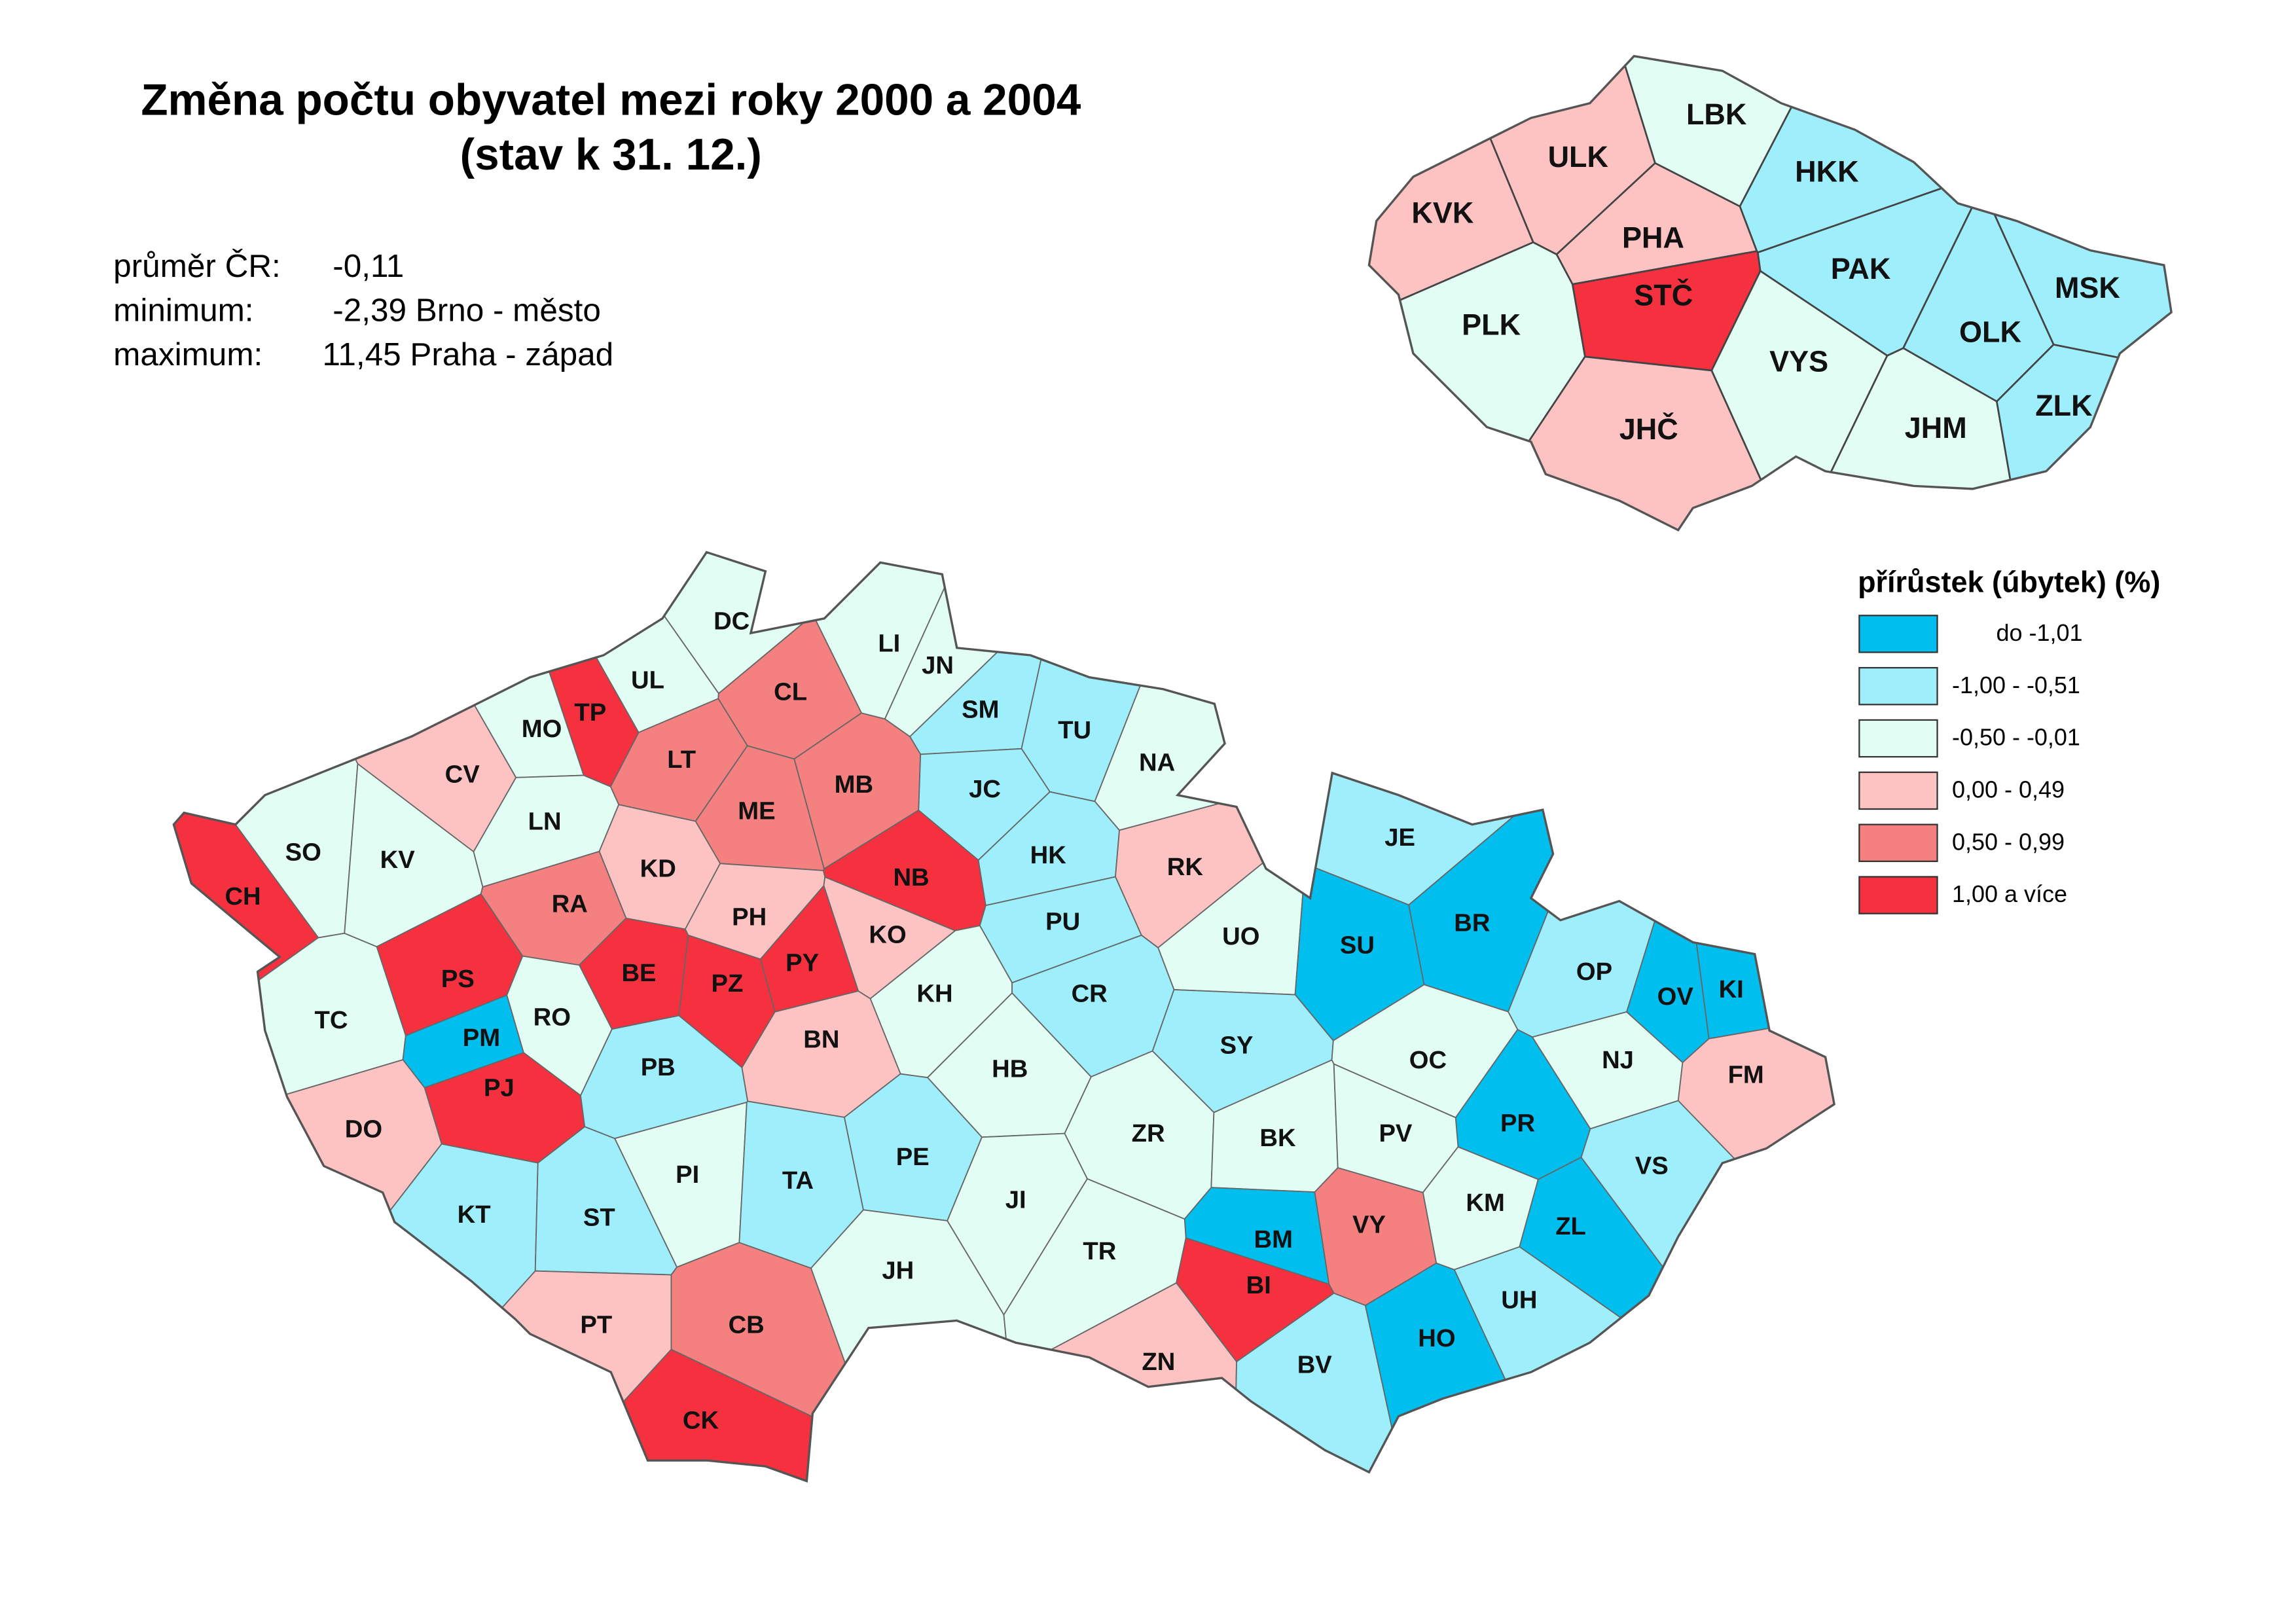  What do you see at coordinates (1442, 212) in the screenshot?
I see `region-label: KVK` at bounding box center [1442, 212].